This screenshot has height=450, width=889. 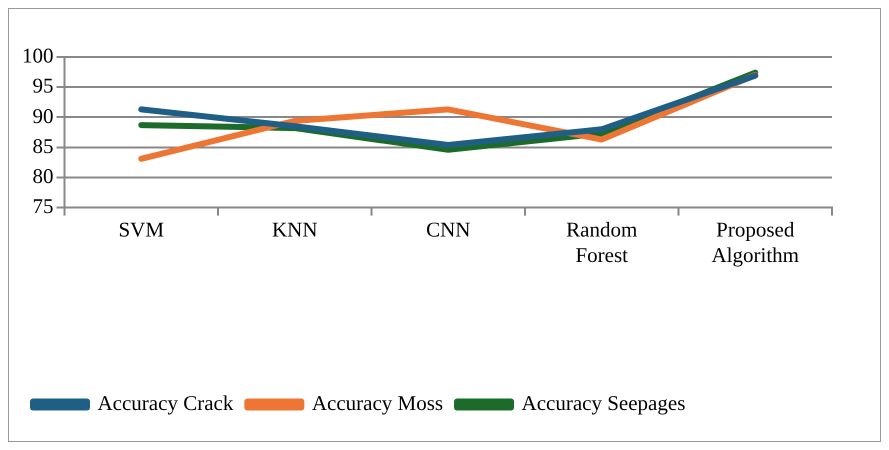 What do you see at coordinates (43, 146) in the screenshot?
I see `y-tick-label: 85` at bounding box center [43, 146].